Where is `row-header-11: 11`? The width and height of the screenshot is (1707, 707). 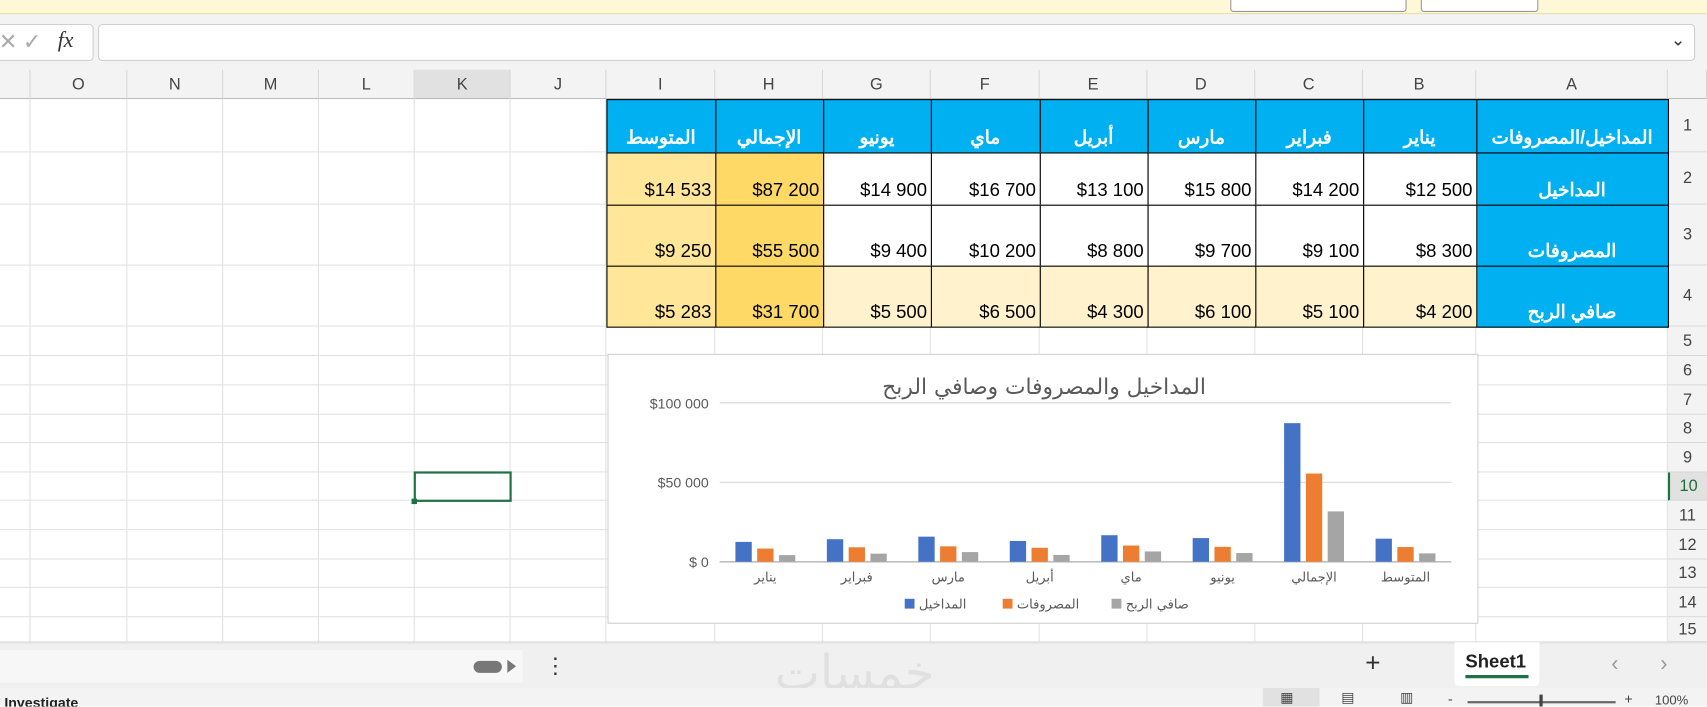
row-header-11: 11 is located at coordinates (1687, 515).